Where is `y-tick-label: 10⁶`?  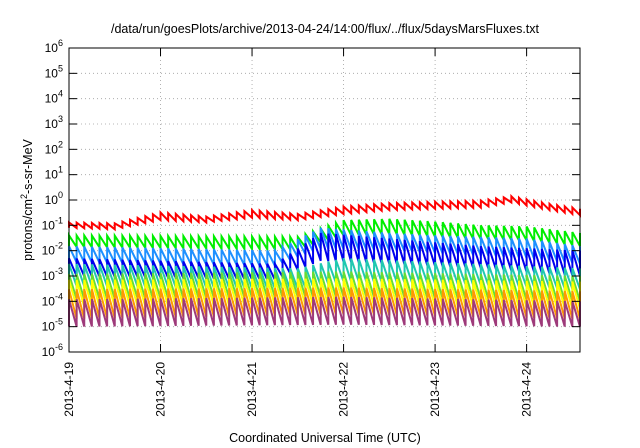 y-tick-label: 10⁶ is located at coordinates (54, 46).